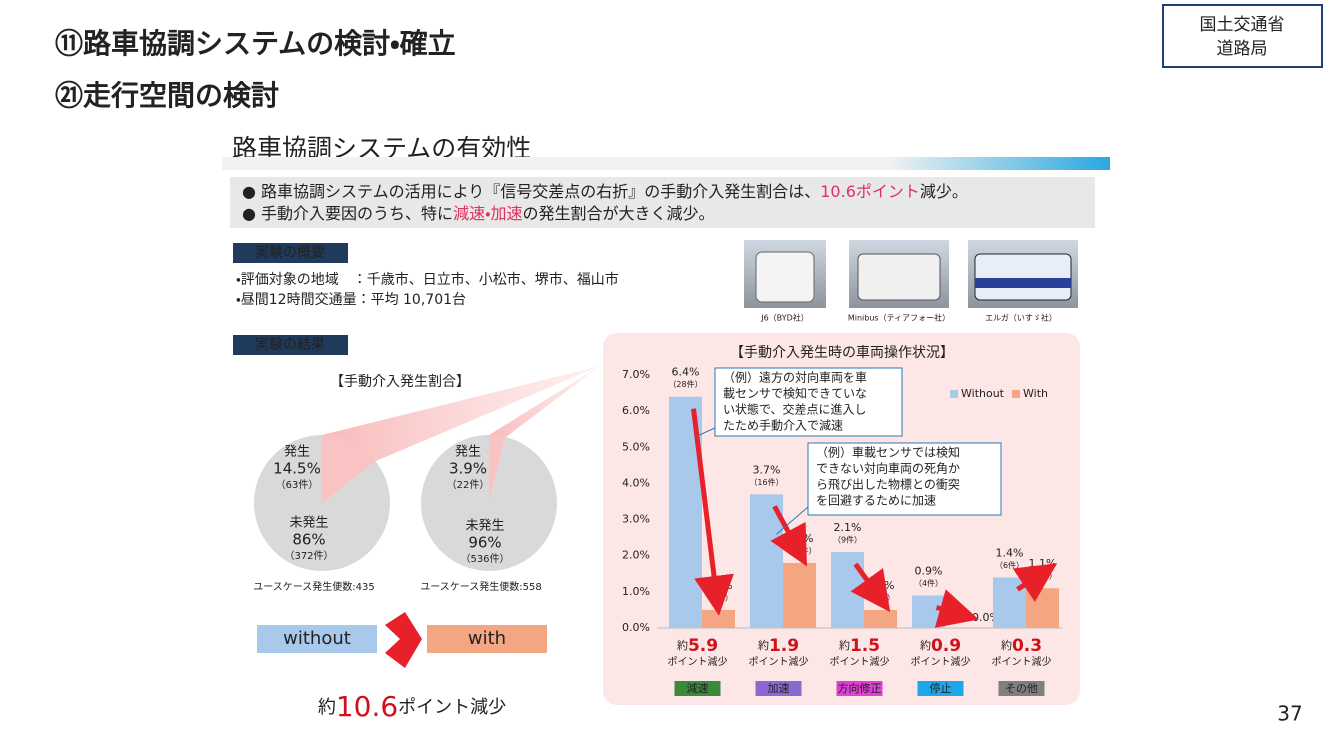  What do you see at coordinates (888, 468) in the screenshot?
I see `callout-text: できない対向車両の死角か` at bounding box center [888, 468].